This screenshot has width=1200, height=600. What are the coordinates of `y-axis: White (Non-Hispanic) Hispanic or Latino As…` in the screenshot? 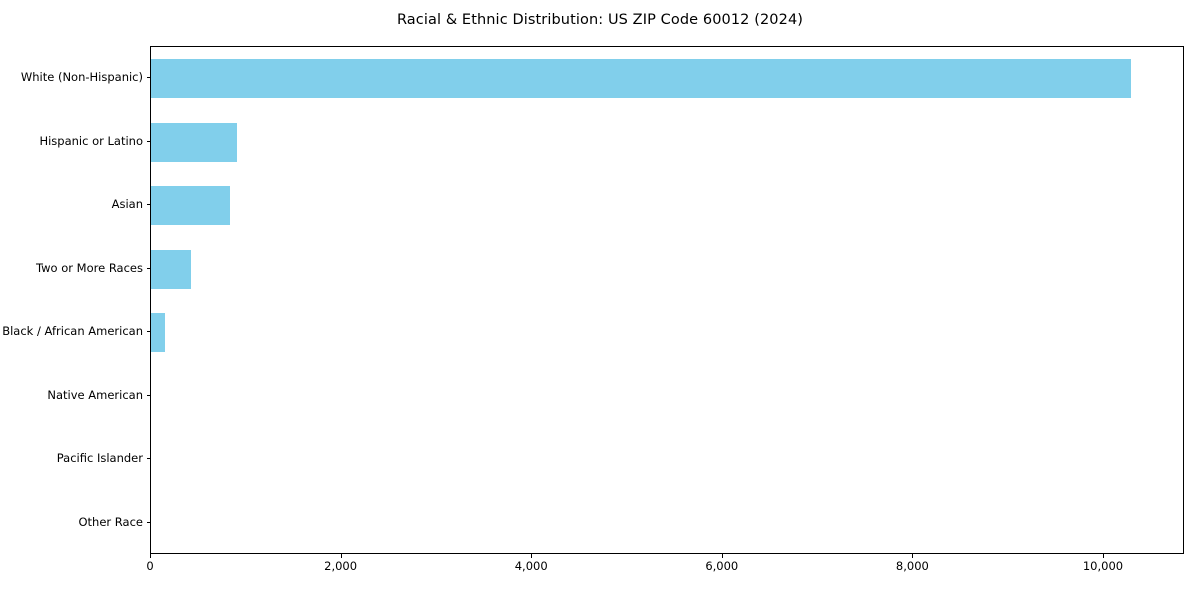 It's located at (75, 300).